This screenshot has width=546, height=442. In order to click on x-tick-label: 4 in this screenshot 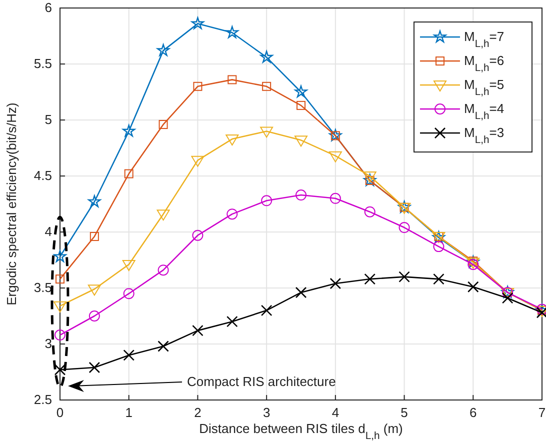, I will do `click(336, 412)`.